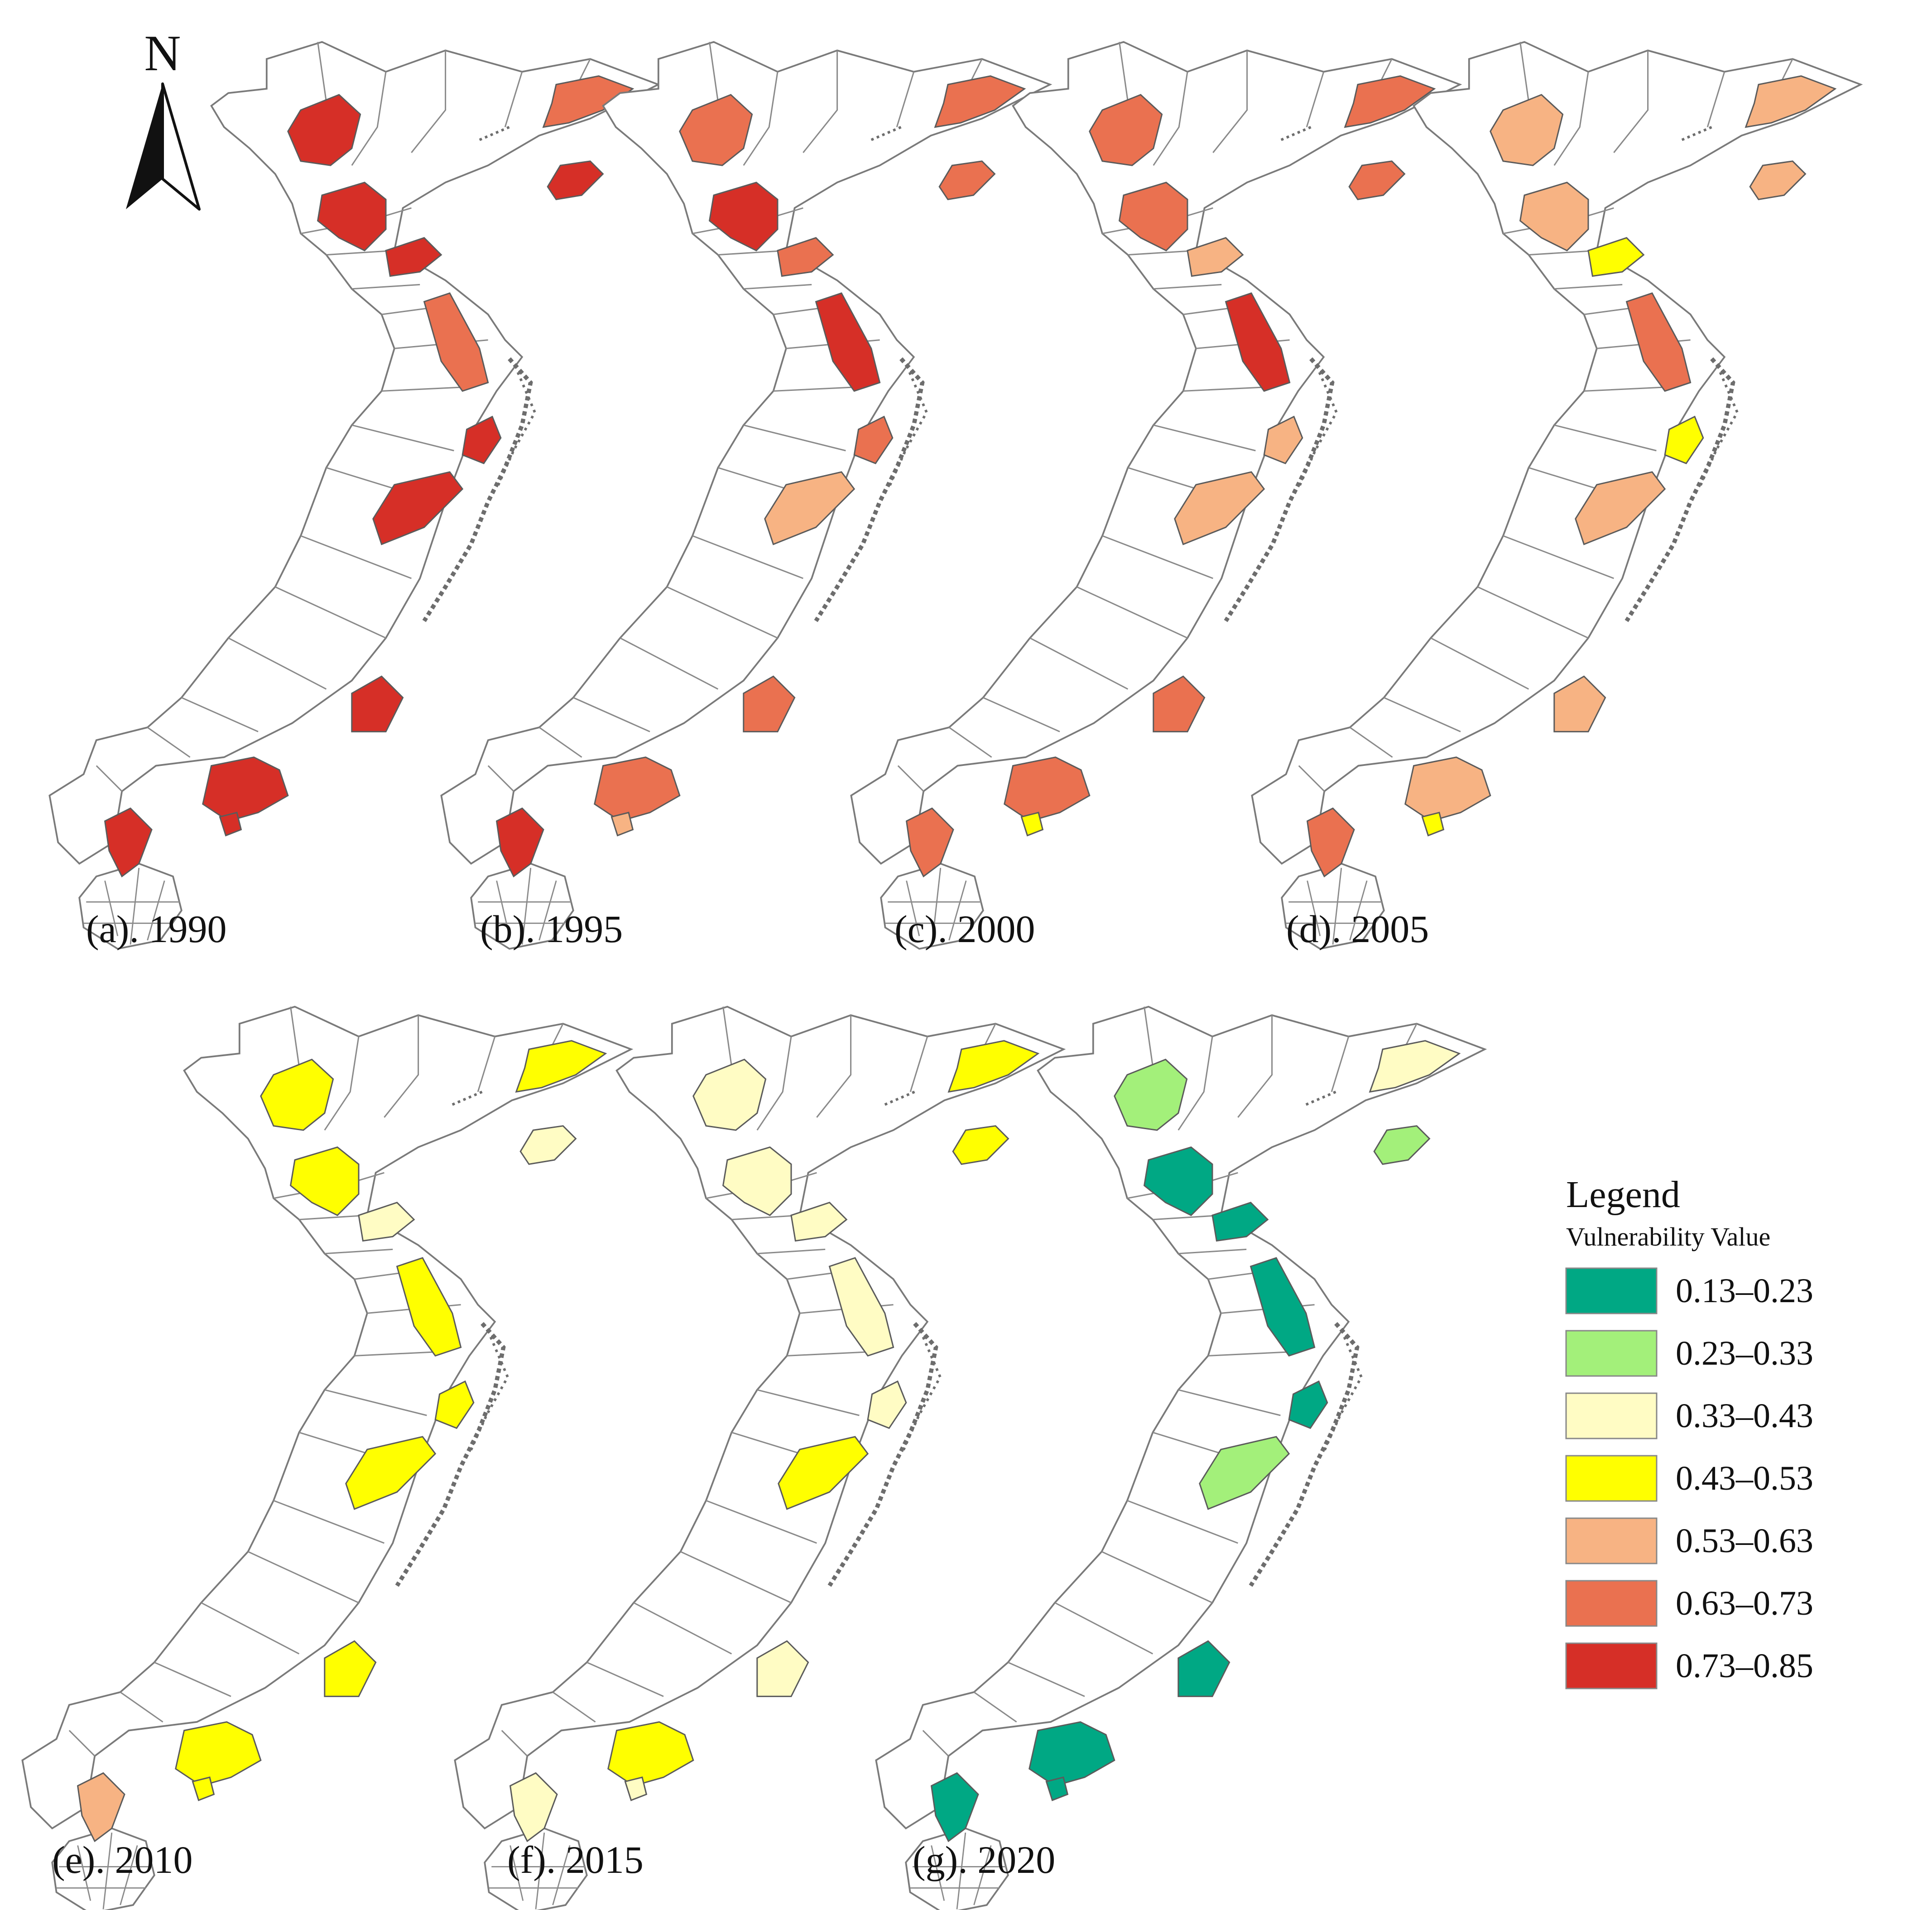  What do you see at coordinates (1744, 1353) in the screenshot?
I see `legend-label: 0.23–0.33` at bounding box center [1744, 1353].